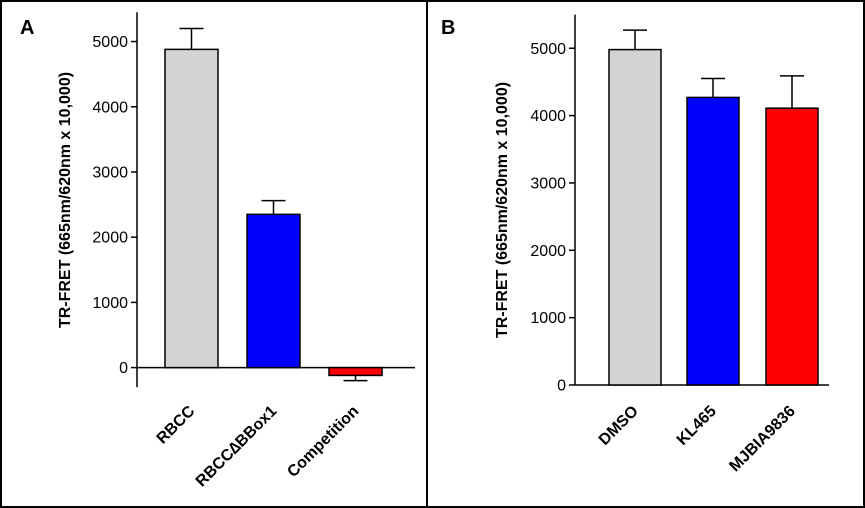 Image resolution: width=865 pixels, height=508 pixels. I want to click on panel-a-y-tick-label: 4000, so click(110, 107).